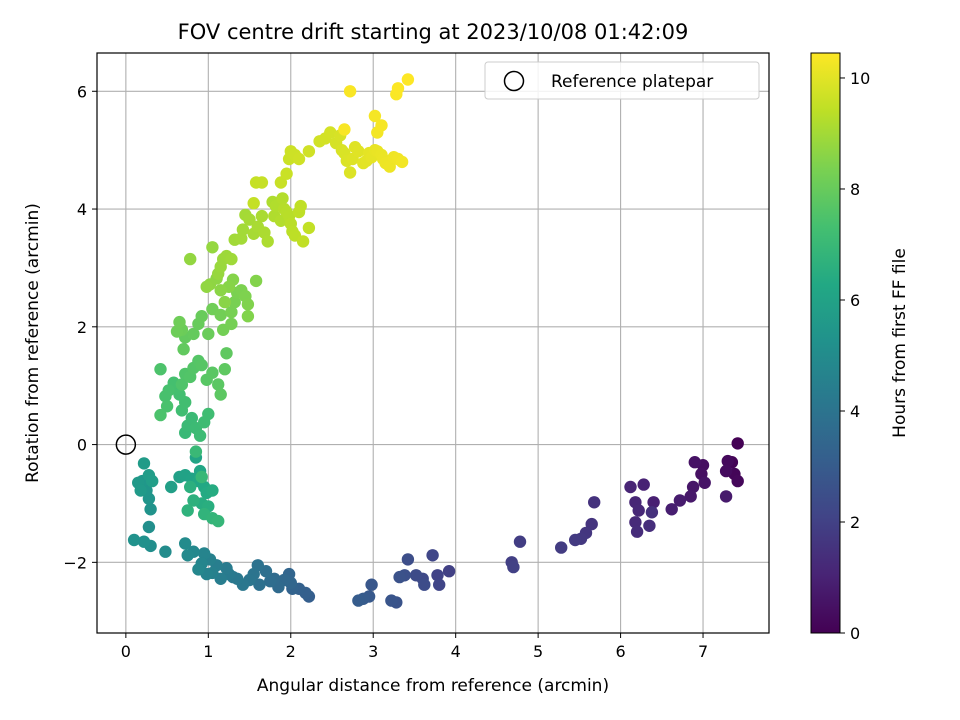 This screenshot has width=960, height=720. What do you see at coordinates (703, 651) in the screenshot?
I see `x-tick-label: 7` at bounding box center [703, 651].